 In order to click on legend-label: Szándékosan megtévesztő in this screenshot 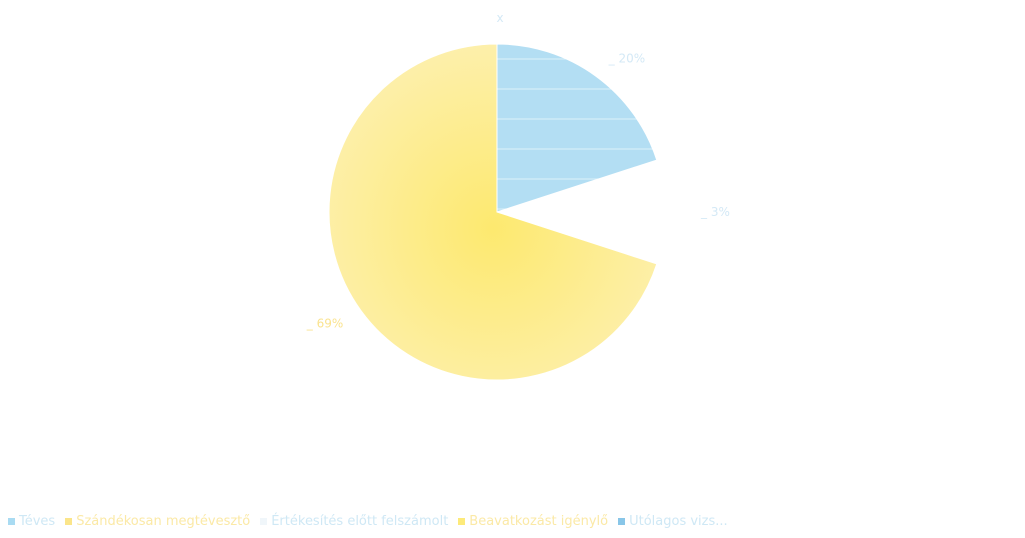, I will do `click(163, 521)`.